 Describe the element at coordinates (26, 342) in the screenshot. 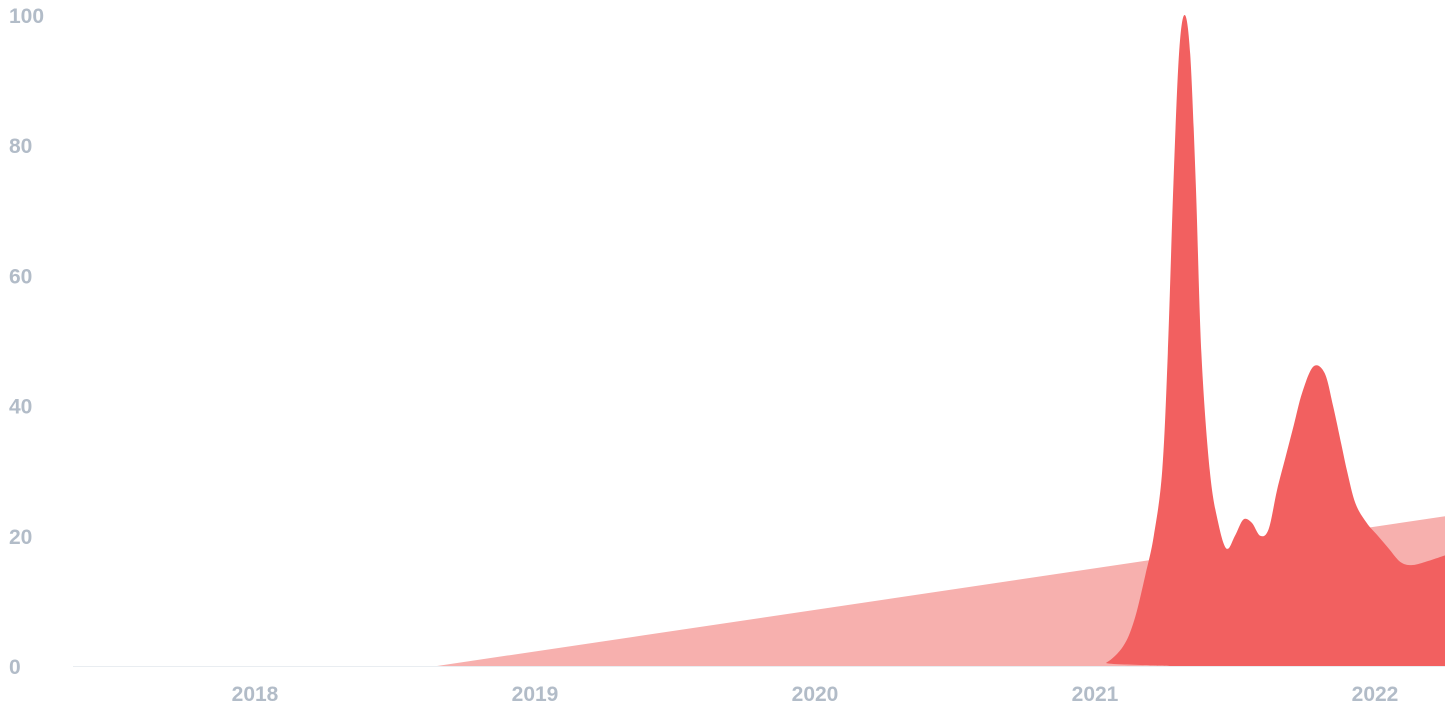

I see `y-axis: 0 20 40 60 80 100` at that location.